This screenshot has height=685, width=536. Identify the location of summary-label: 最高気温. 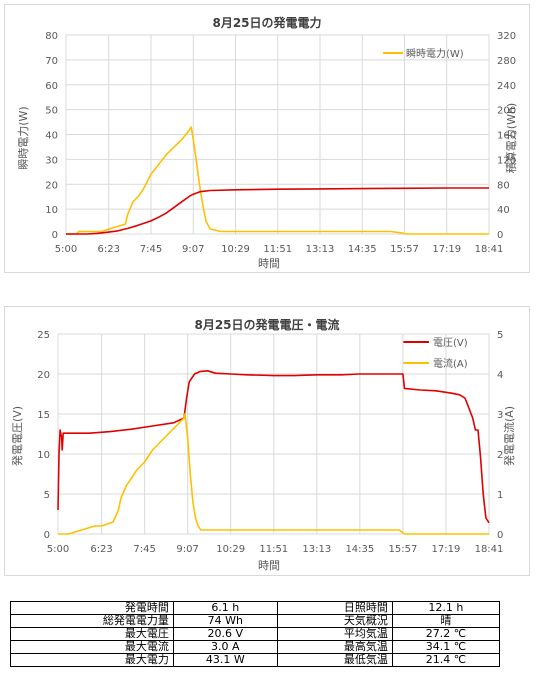
(334, 647).